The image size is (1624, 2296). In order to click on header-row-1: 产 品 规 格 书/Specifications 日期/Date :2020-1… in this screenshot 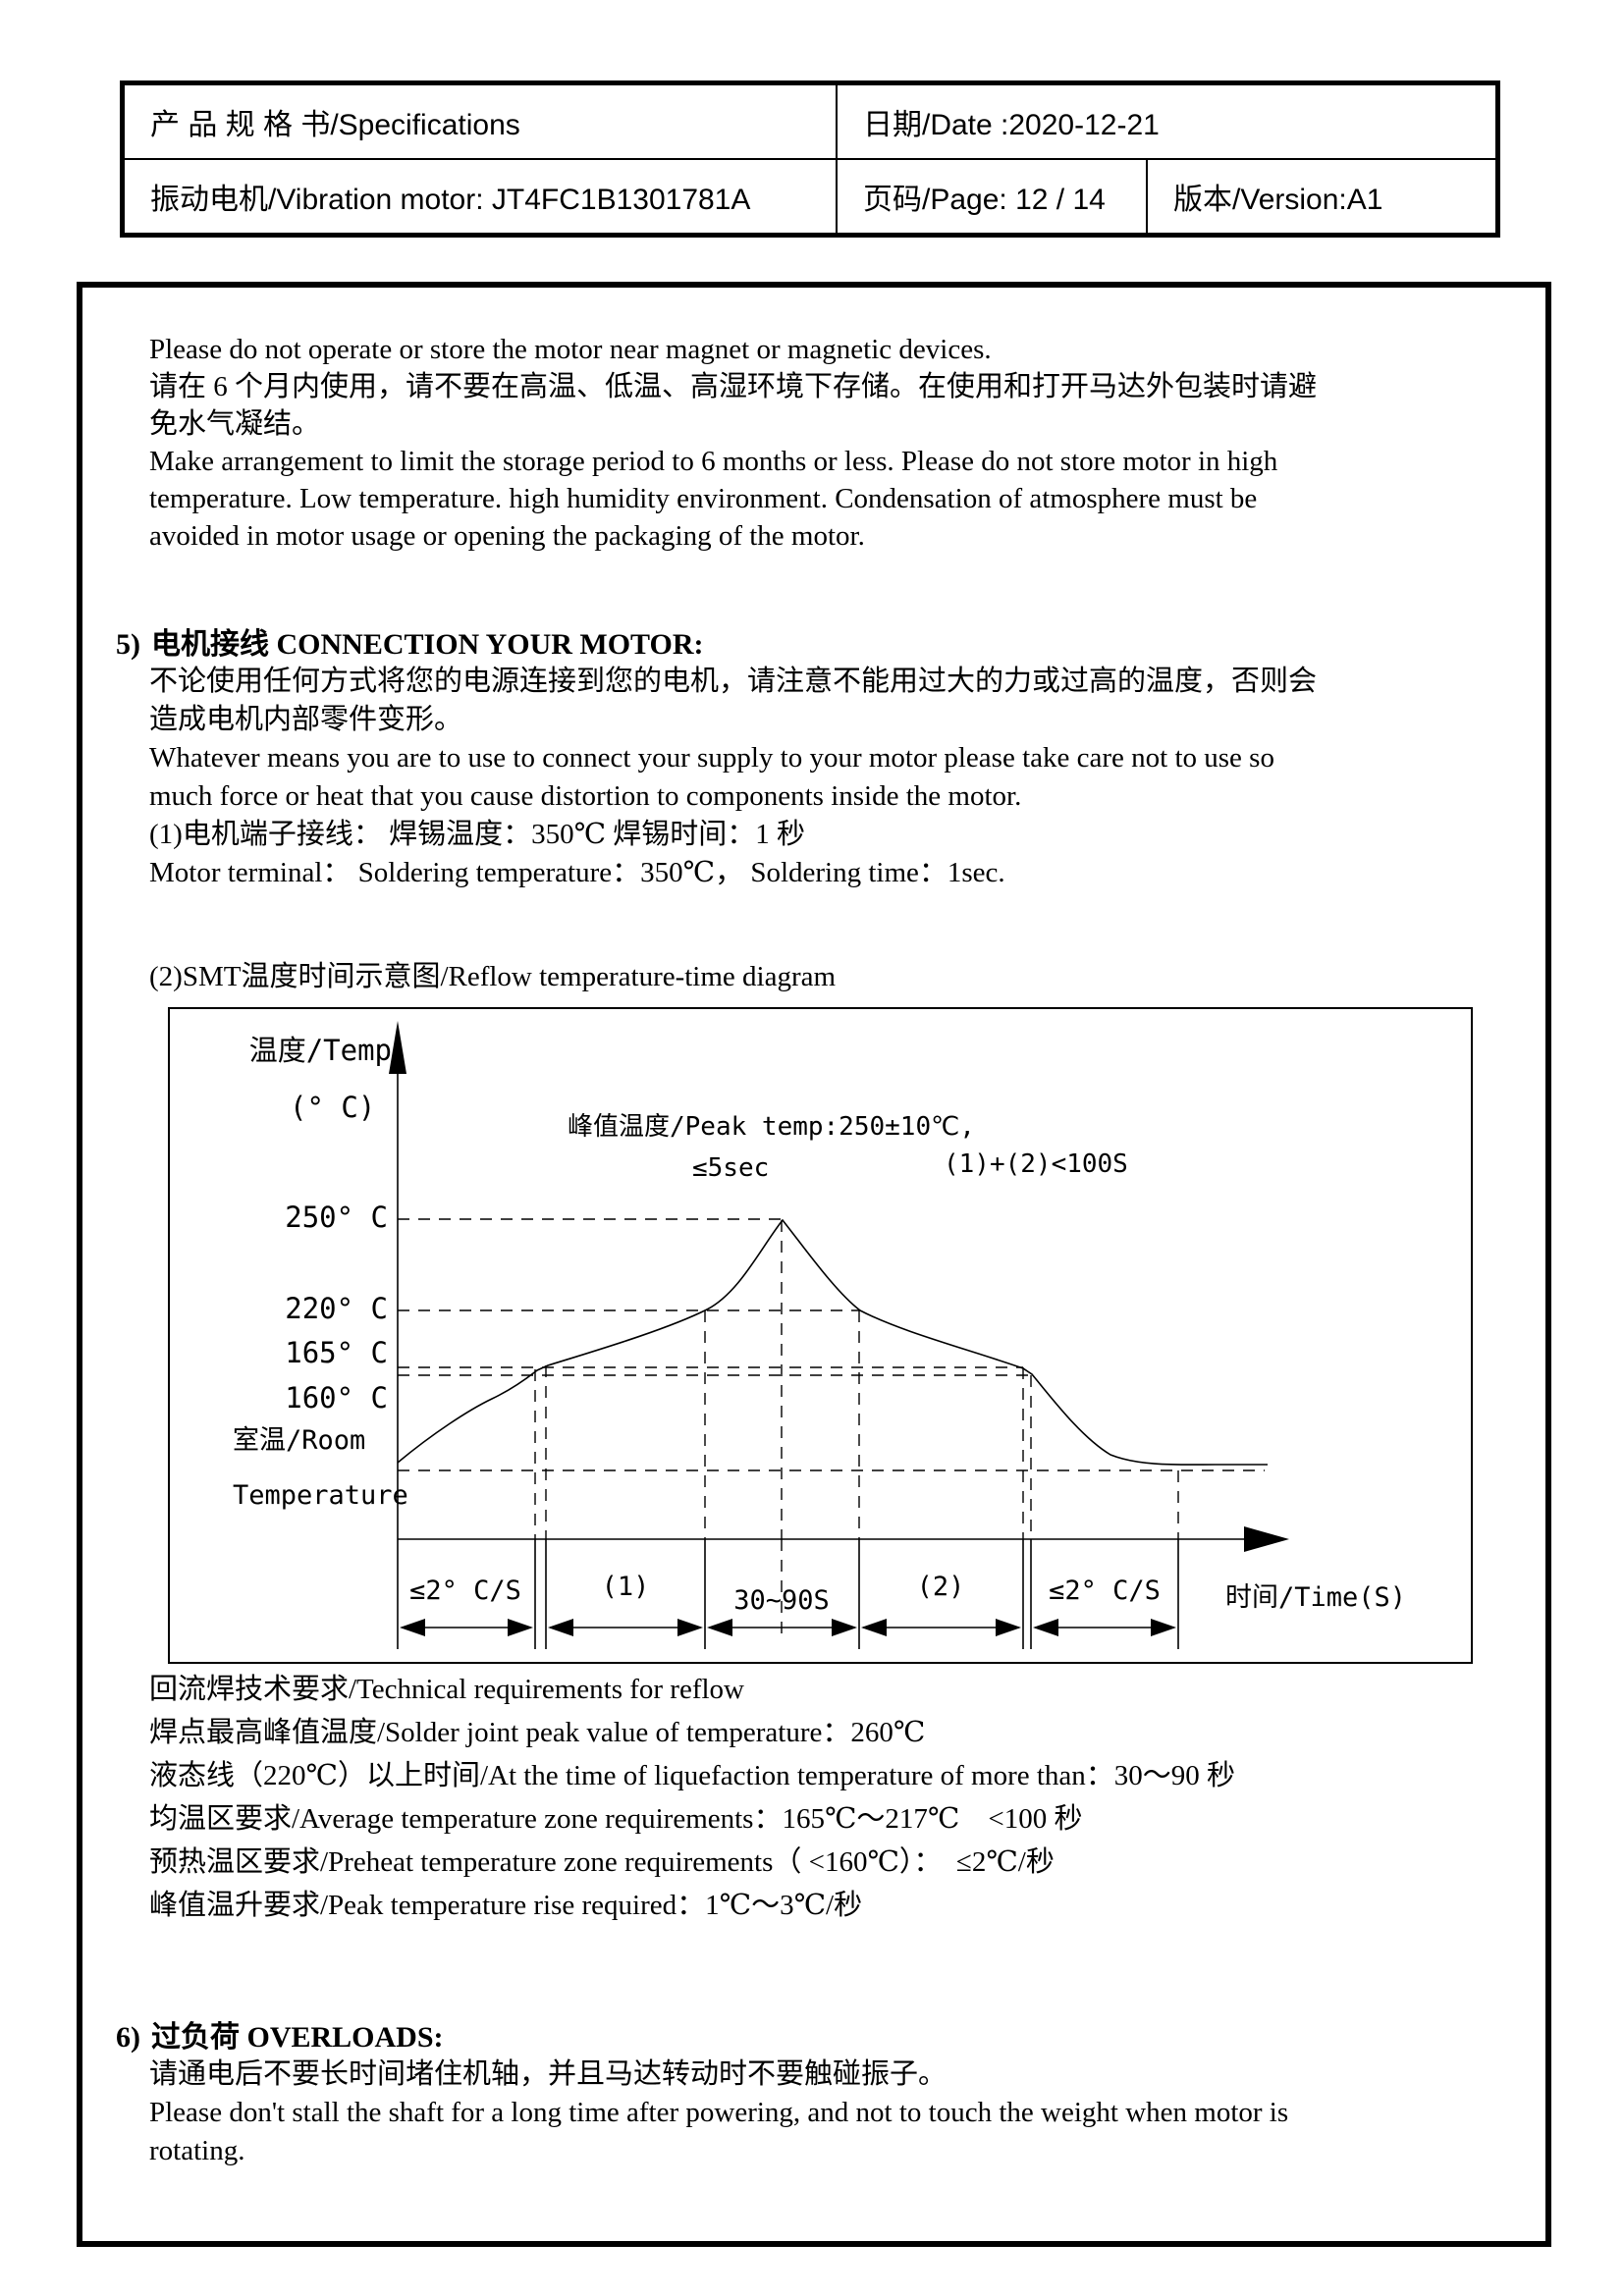, I will do `click(810, 121)`.